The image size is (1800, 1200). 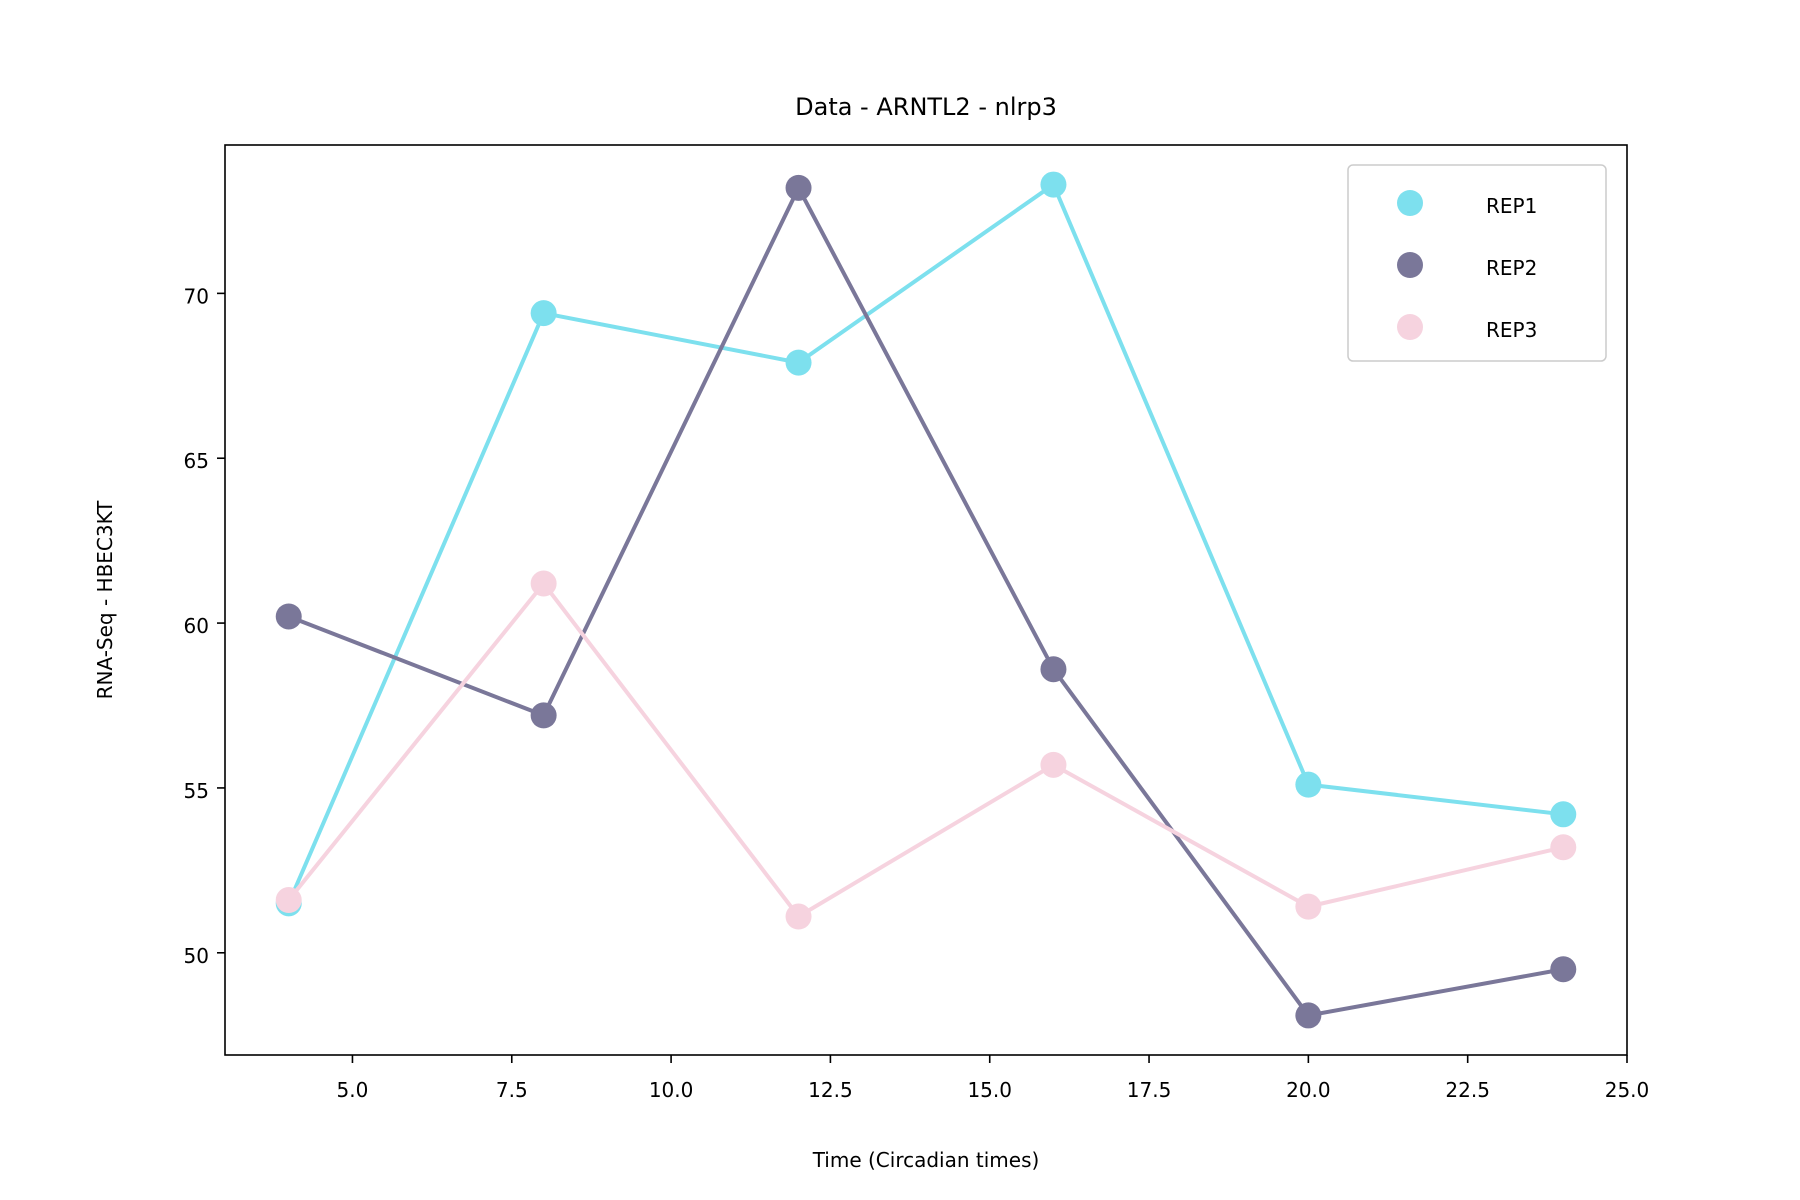 What do you see at coordinates (196, 956) in the screenshot?
I see `y-tick-label: 50` at bounding box center [196, 956].